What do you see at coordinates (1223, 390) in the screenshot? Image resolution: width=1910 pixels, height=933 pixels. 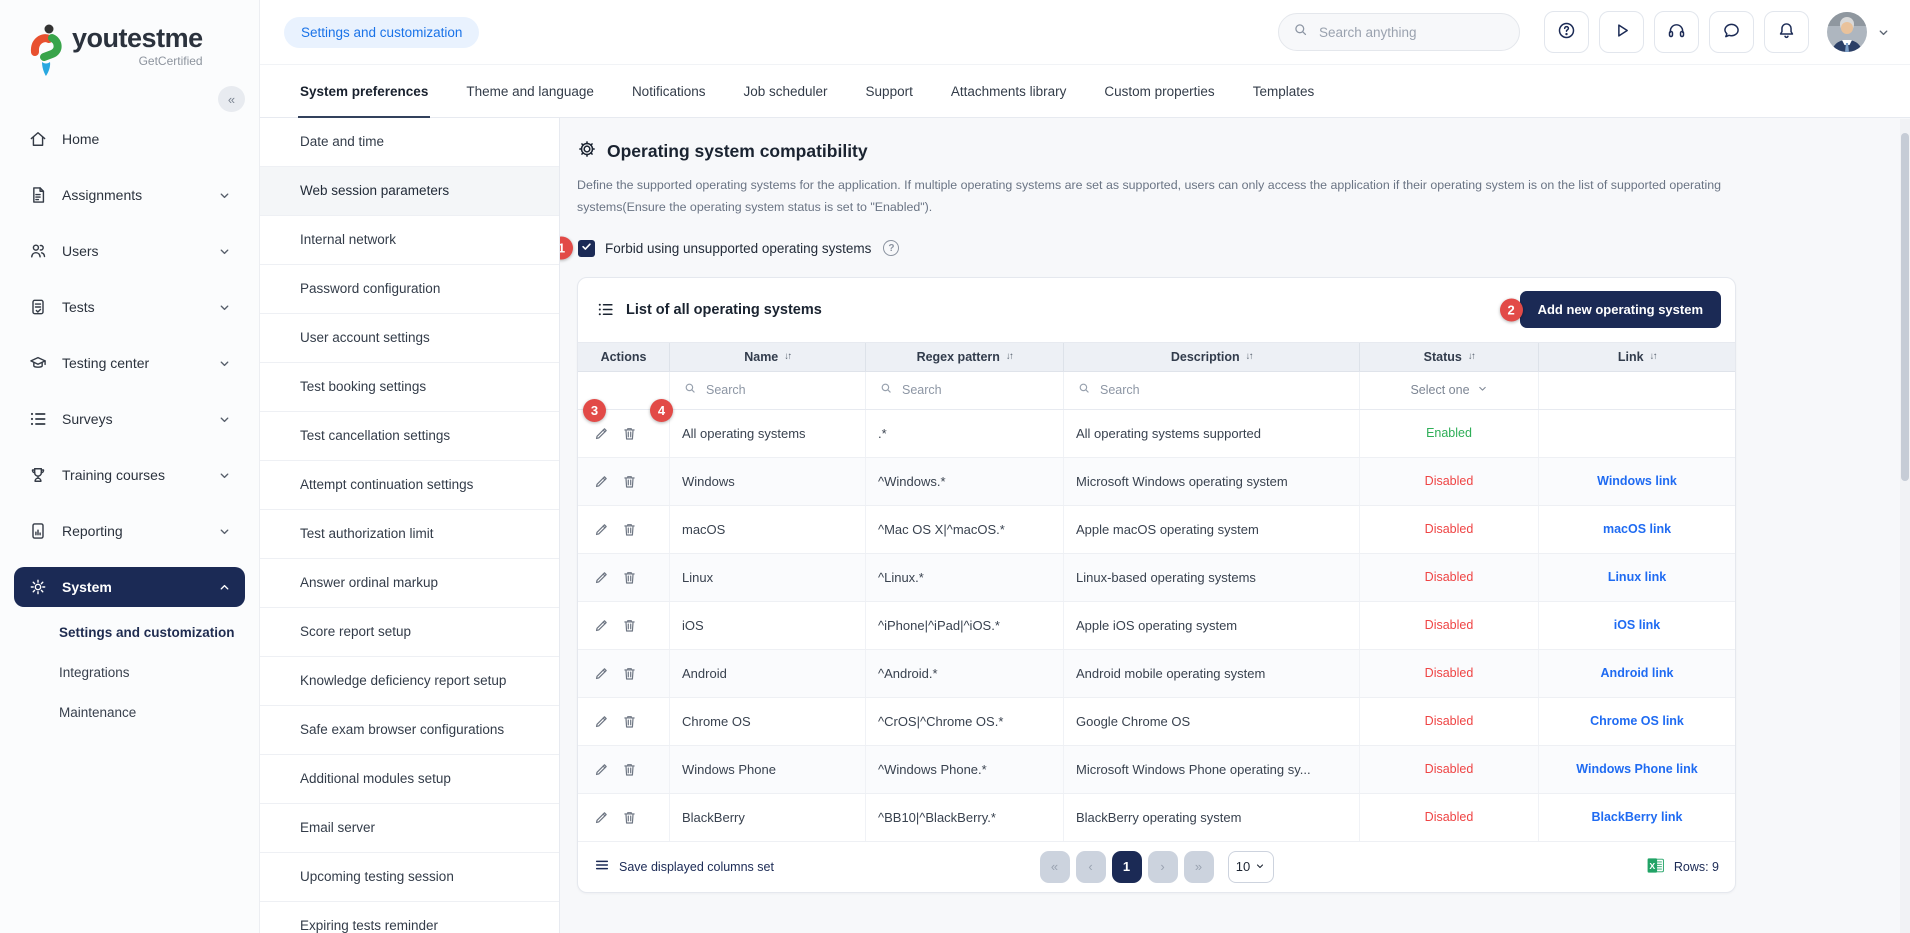 I see `description-search-input` at bounding box center [1223, 390].